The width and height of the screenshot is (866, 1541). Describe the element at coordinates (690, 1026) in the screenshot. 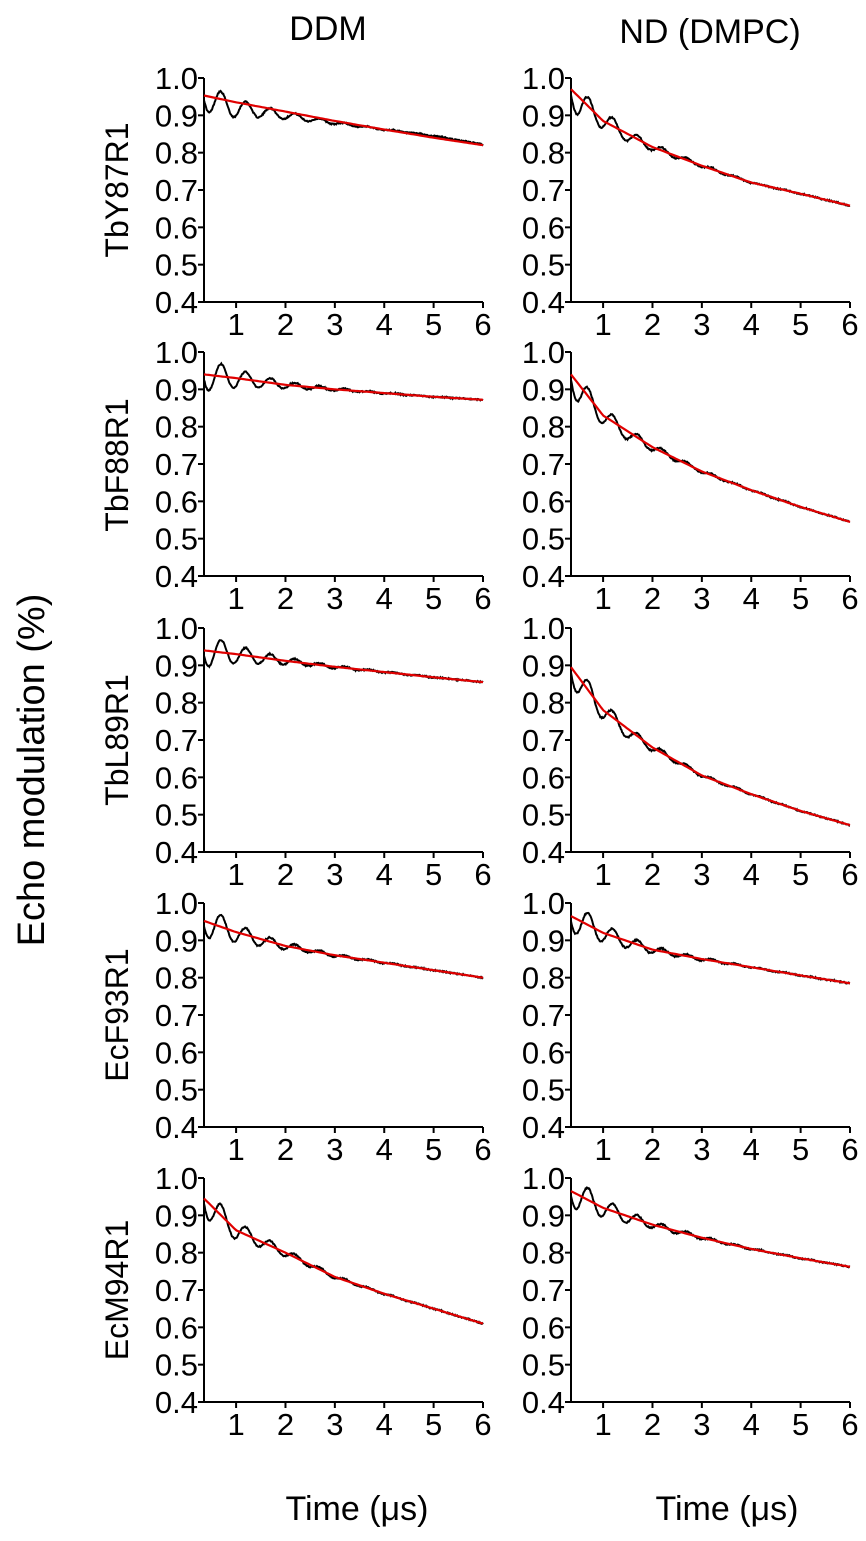

I see `panel-ecf93r1-nd-dmpc: 0.40.50.60.70.80.91.0 1 2 3 4 5 6` at that location.